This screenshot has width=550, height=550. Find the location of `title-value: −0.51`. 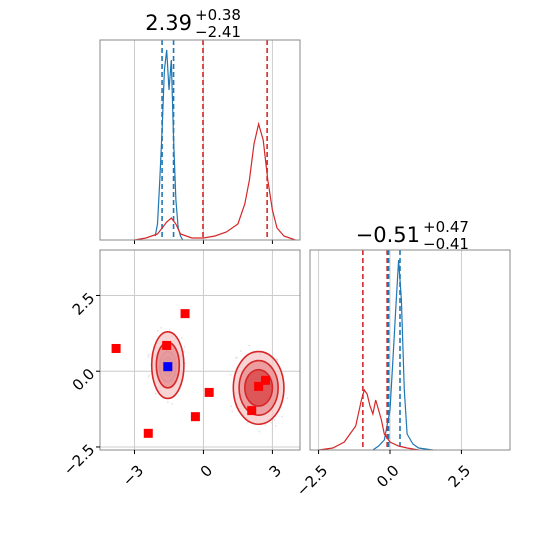

title-value: −0.51 is located at coordinates (388, 235).